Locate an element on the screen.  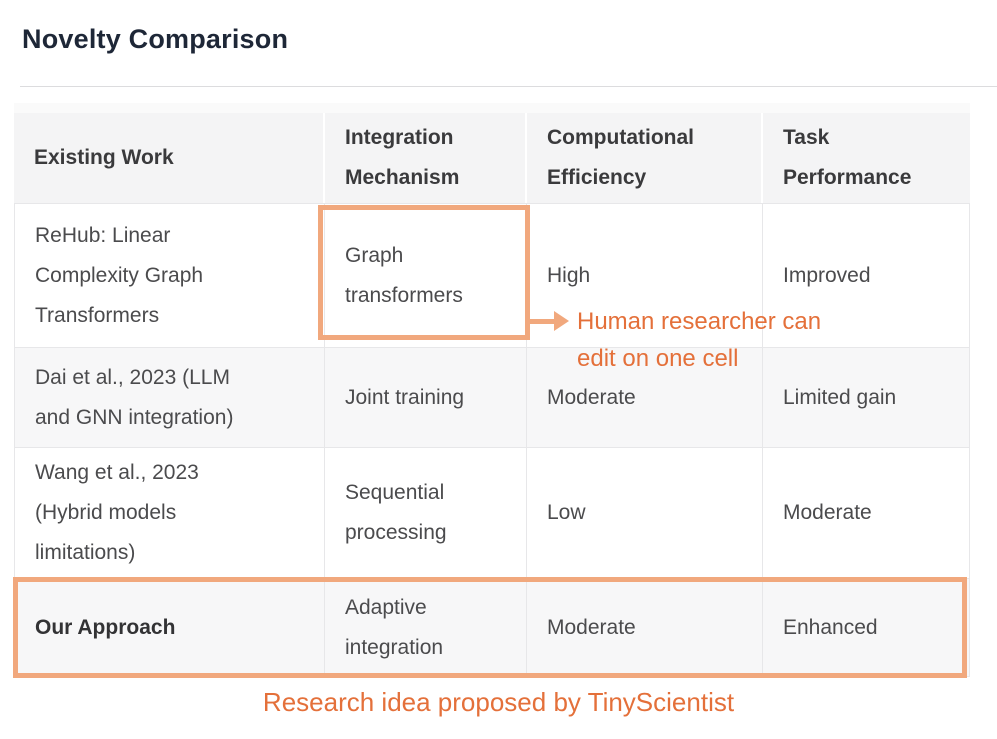
column-header-integration-mechanism: Integration Mechanism is located at coordinates (426, 158).